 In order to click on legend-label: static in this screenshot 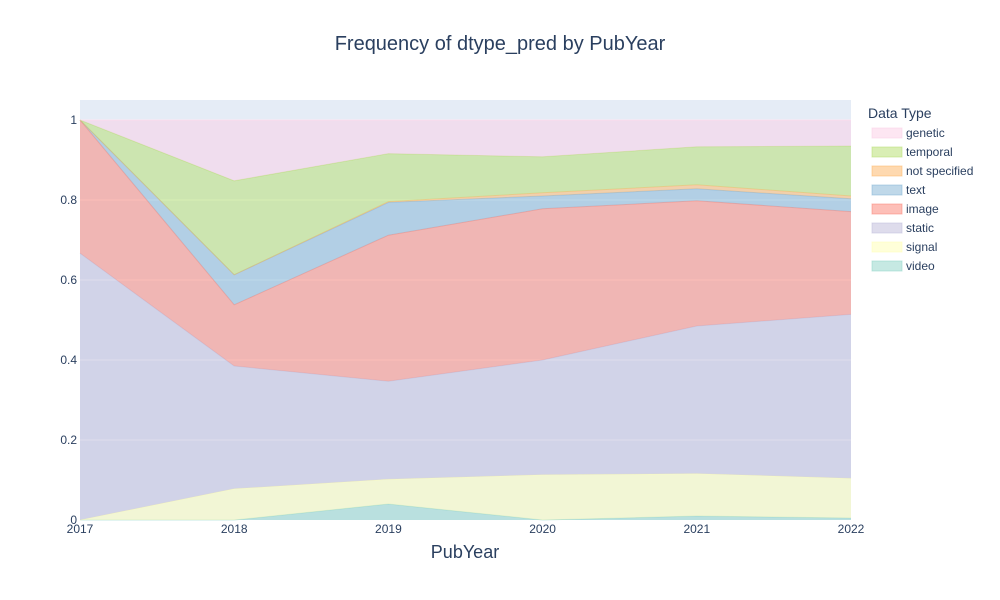, I will do `click(920, 228)`.